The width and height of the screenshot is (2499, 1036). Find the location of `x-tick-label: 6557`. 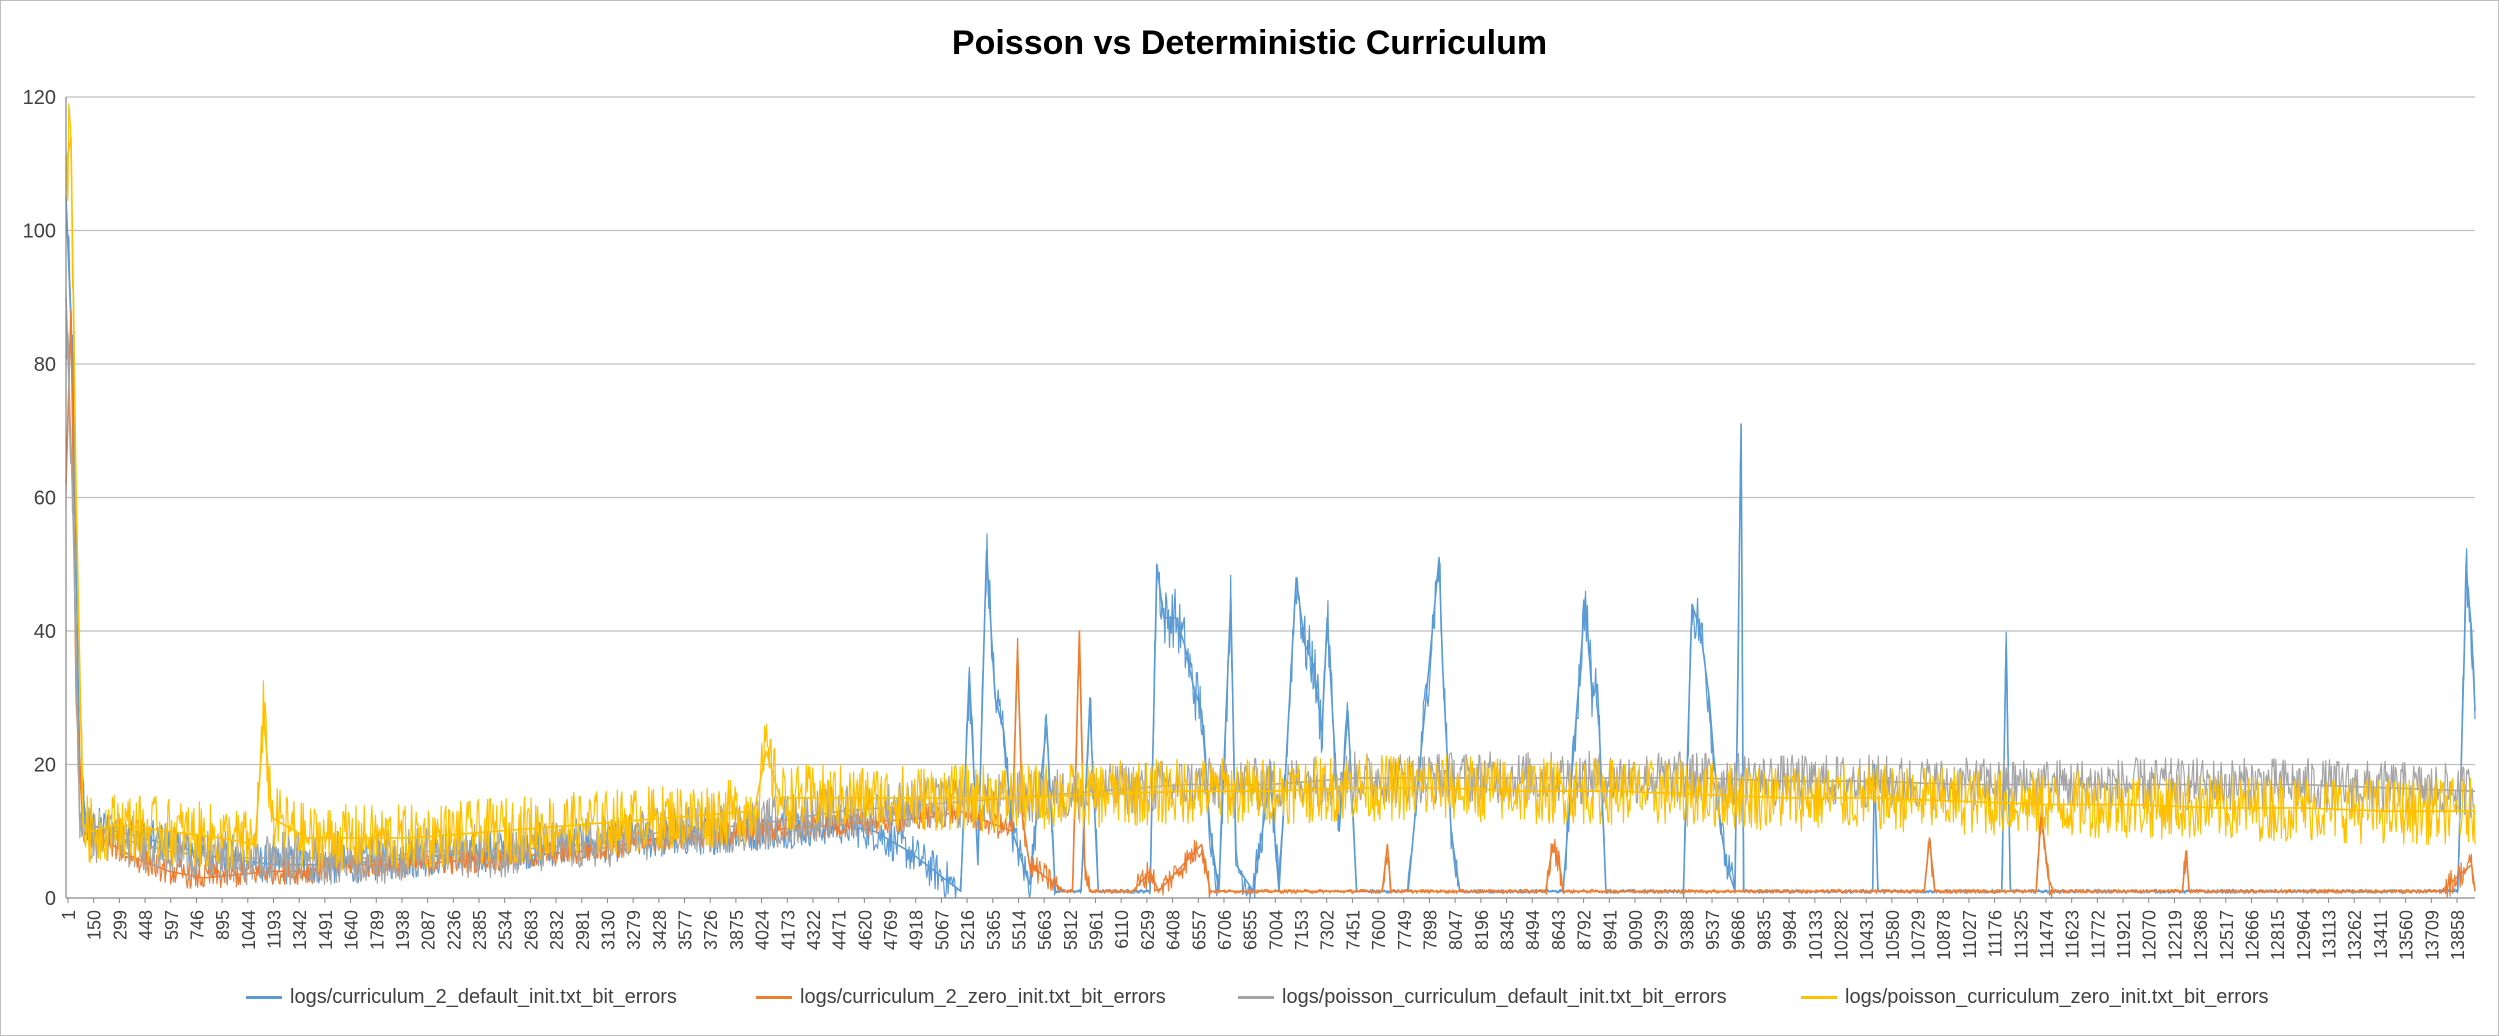

x-tick-label: 6557 is located at coordinates (1199, 930).